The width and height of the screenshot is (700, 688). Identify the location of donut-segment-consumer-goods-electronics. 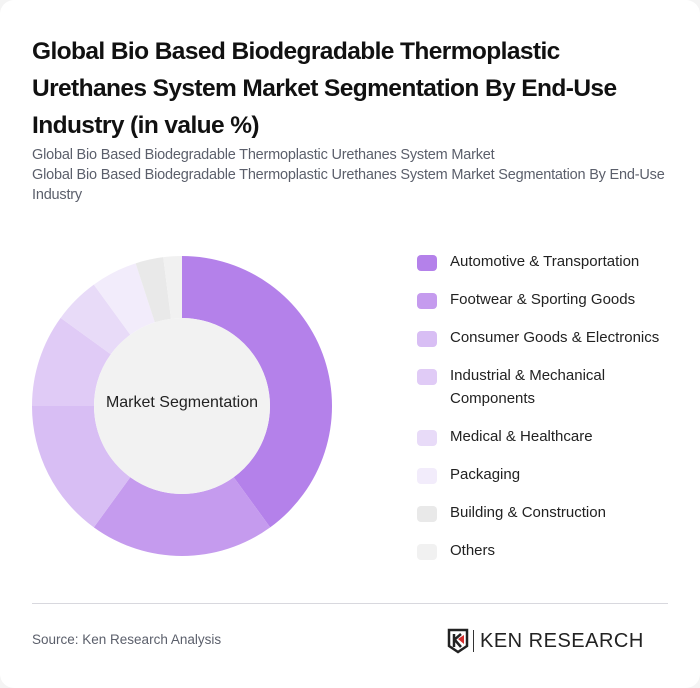
(81, 467).